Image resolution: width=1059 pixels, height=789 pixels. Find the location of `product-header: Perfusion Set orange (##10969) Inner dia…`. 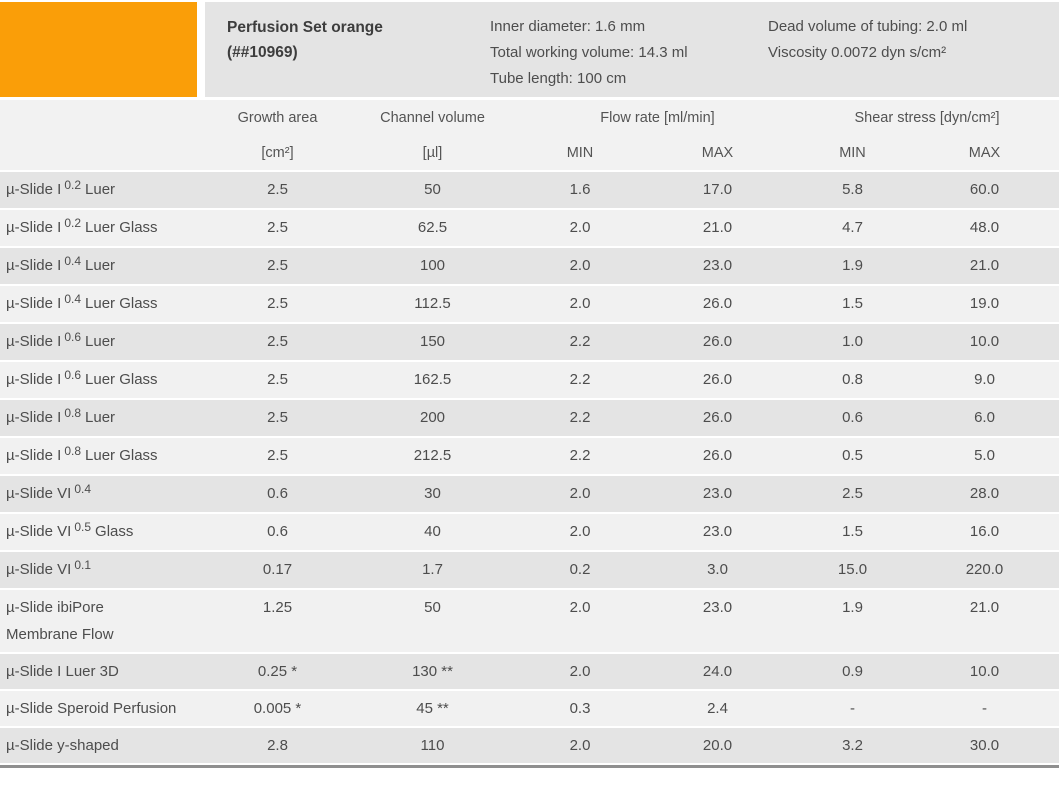

product-header: Perfusion Set orange (##10969) Inner dia… is located at coordinates (529, 49).